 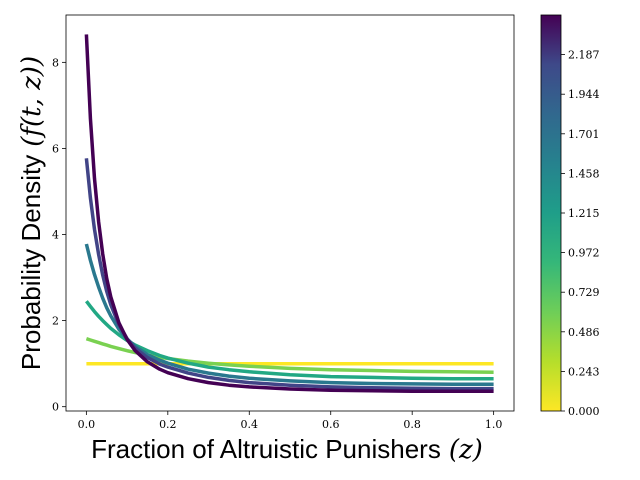 What do you see at coordinates (551, 213) in the screenshot?
I see `colorbar-gradient` at bounding box center [551, 213].